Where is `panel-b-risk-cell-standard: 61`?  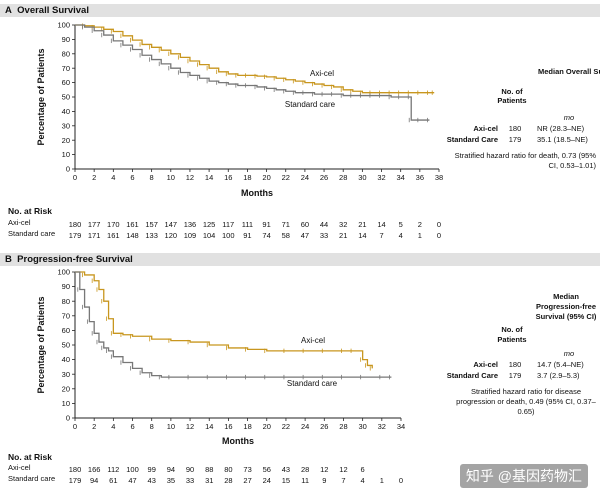 panel-b-risk-cell-standard: 61 is located at coordinates (113, 480).